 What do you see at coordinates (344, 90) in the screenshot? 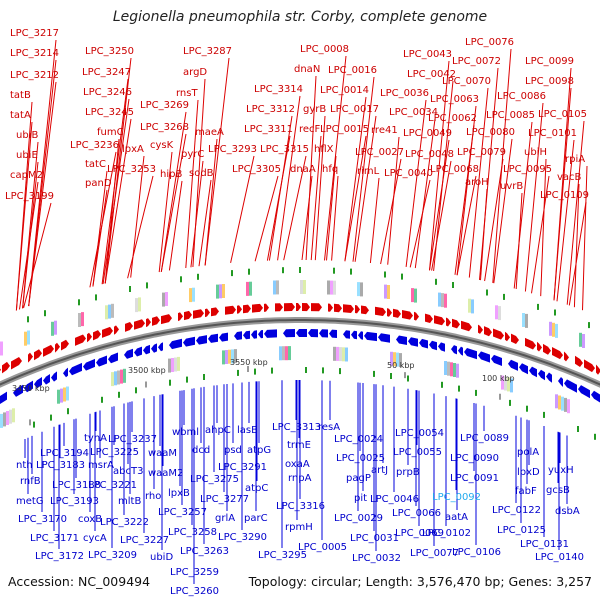
I see `forward-gene-label: LPC_0014` at bounding box center [344, 90].